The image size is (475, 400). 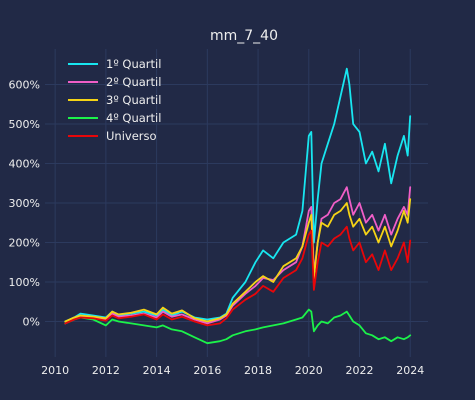 What do you see at coordinates (24, 164) in the screenshot?
I see `y-tick-label: 400%` at bounding box center [24, 164].